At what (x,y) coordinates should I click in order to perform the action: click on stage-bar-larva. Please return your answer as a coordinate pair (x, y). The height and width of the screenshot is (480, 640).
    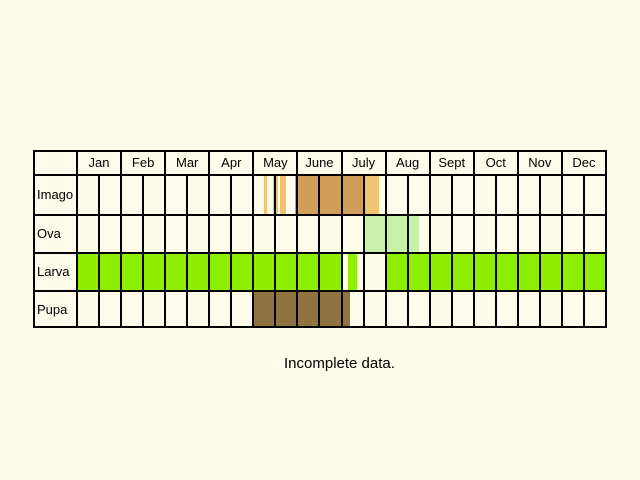
    Looking at the image, I should click on (352, 271).